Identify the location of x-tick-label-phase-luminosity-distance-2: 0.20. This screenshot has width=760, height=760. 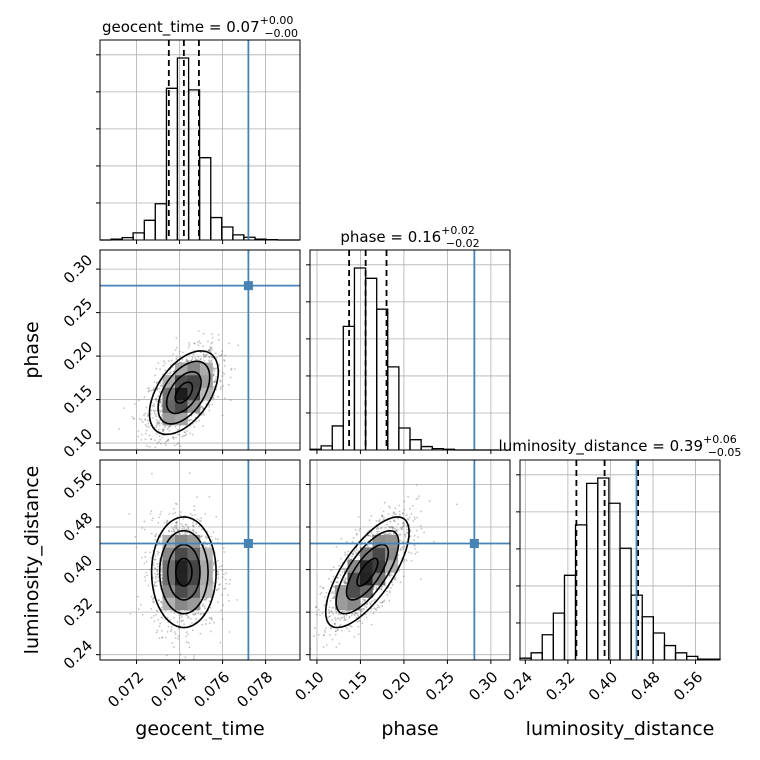
(396, 686).